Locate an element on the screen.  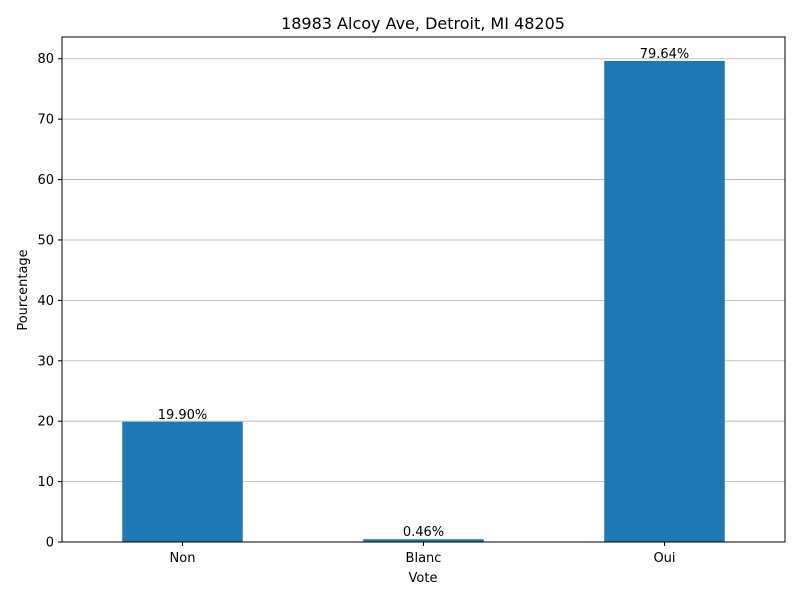
y-axis-ticks: 0 10 20 30 40 50 60 70 80 is located at coordinates (49, 301).